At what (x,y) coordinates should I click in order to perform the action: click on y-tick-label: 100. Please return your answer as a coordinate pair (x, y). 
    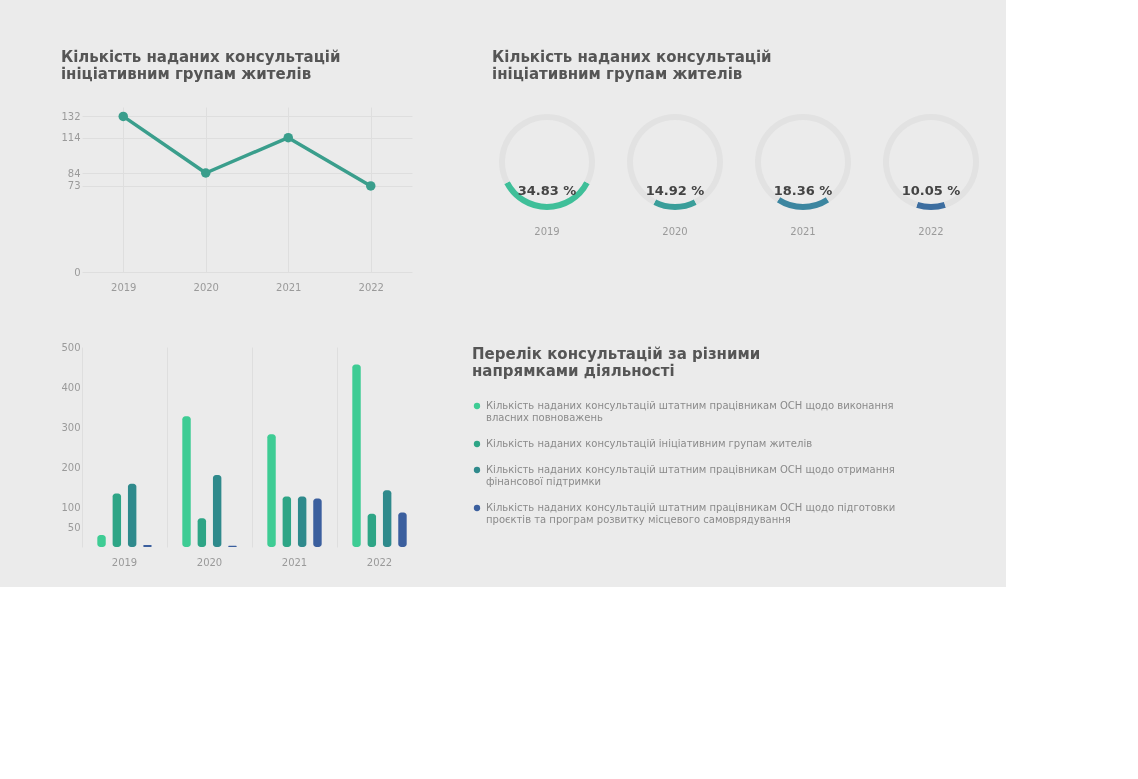
    Looking at the image, I should click on (71, 507).